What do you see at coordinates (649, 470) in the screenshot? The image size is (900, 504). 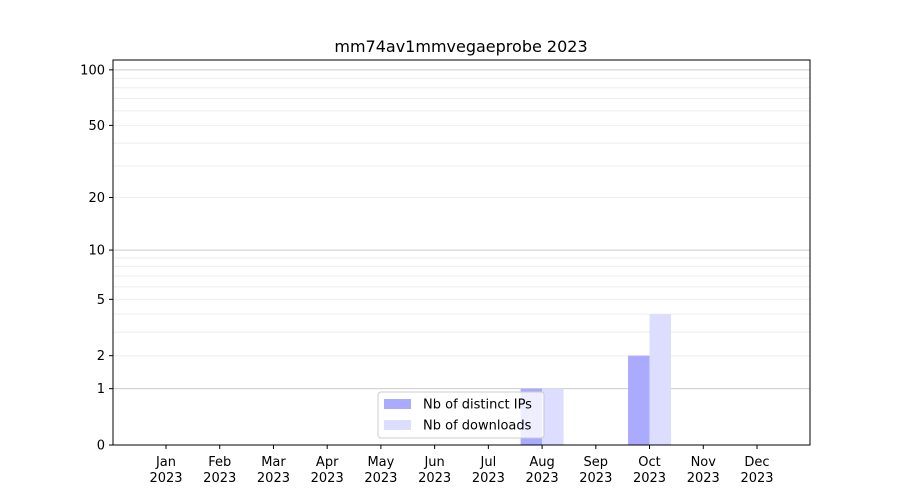 I see `x-tick-label: Oct 2023` at bounding box center [649, 470].